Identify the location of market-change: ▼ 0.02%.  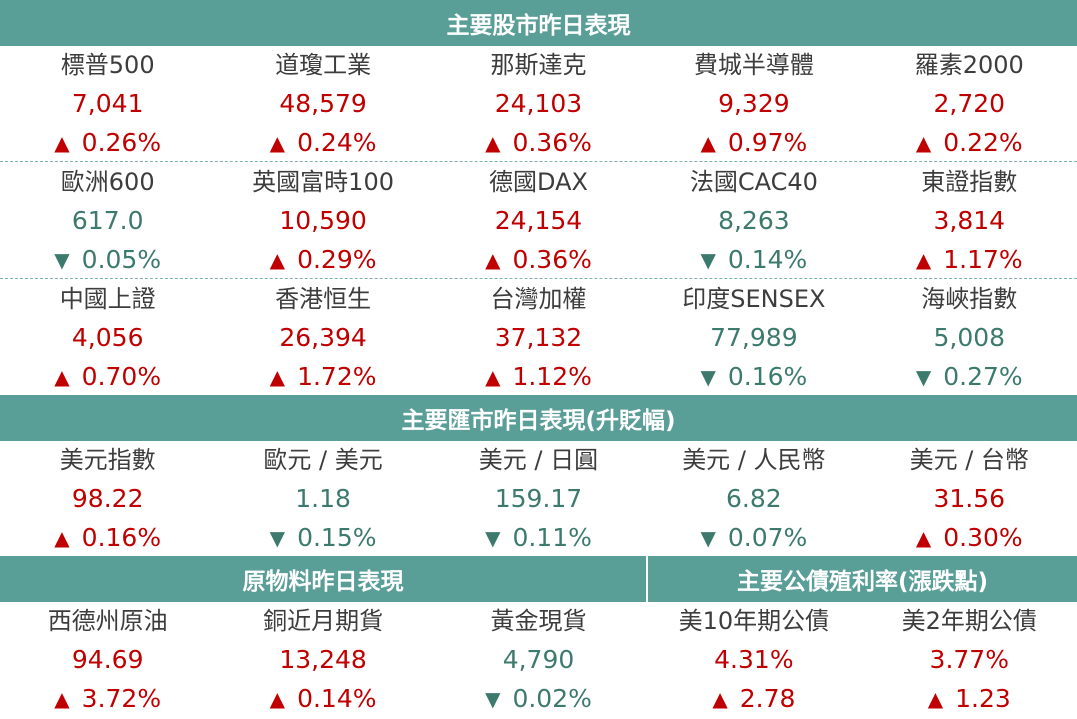
(538, 698).